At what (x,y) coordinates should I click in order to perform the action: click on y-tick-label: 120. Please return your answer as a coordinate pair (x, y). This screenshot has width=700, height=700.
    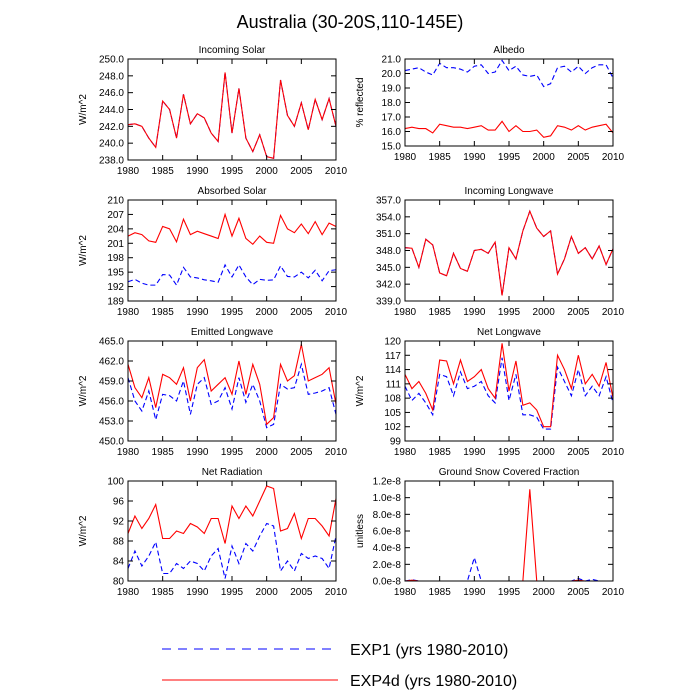
    Looking at the image, I should click on (392, 342).